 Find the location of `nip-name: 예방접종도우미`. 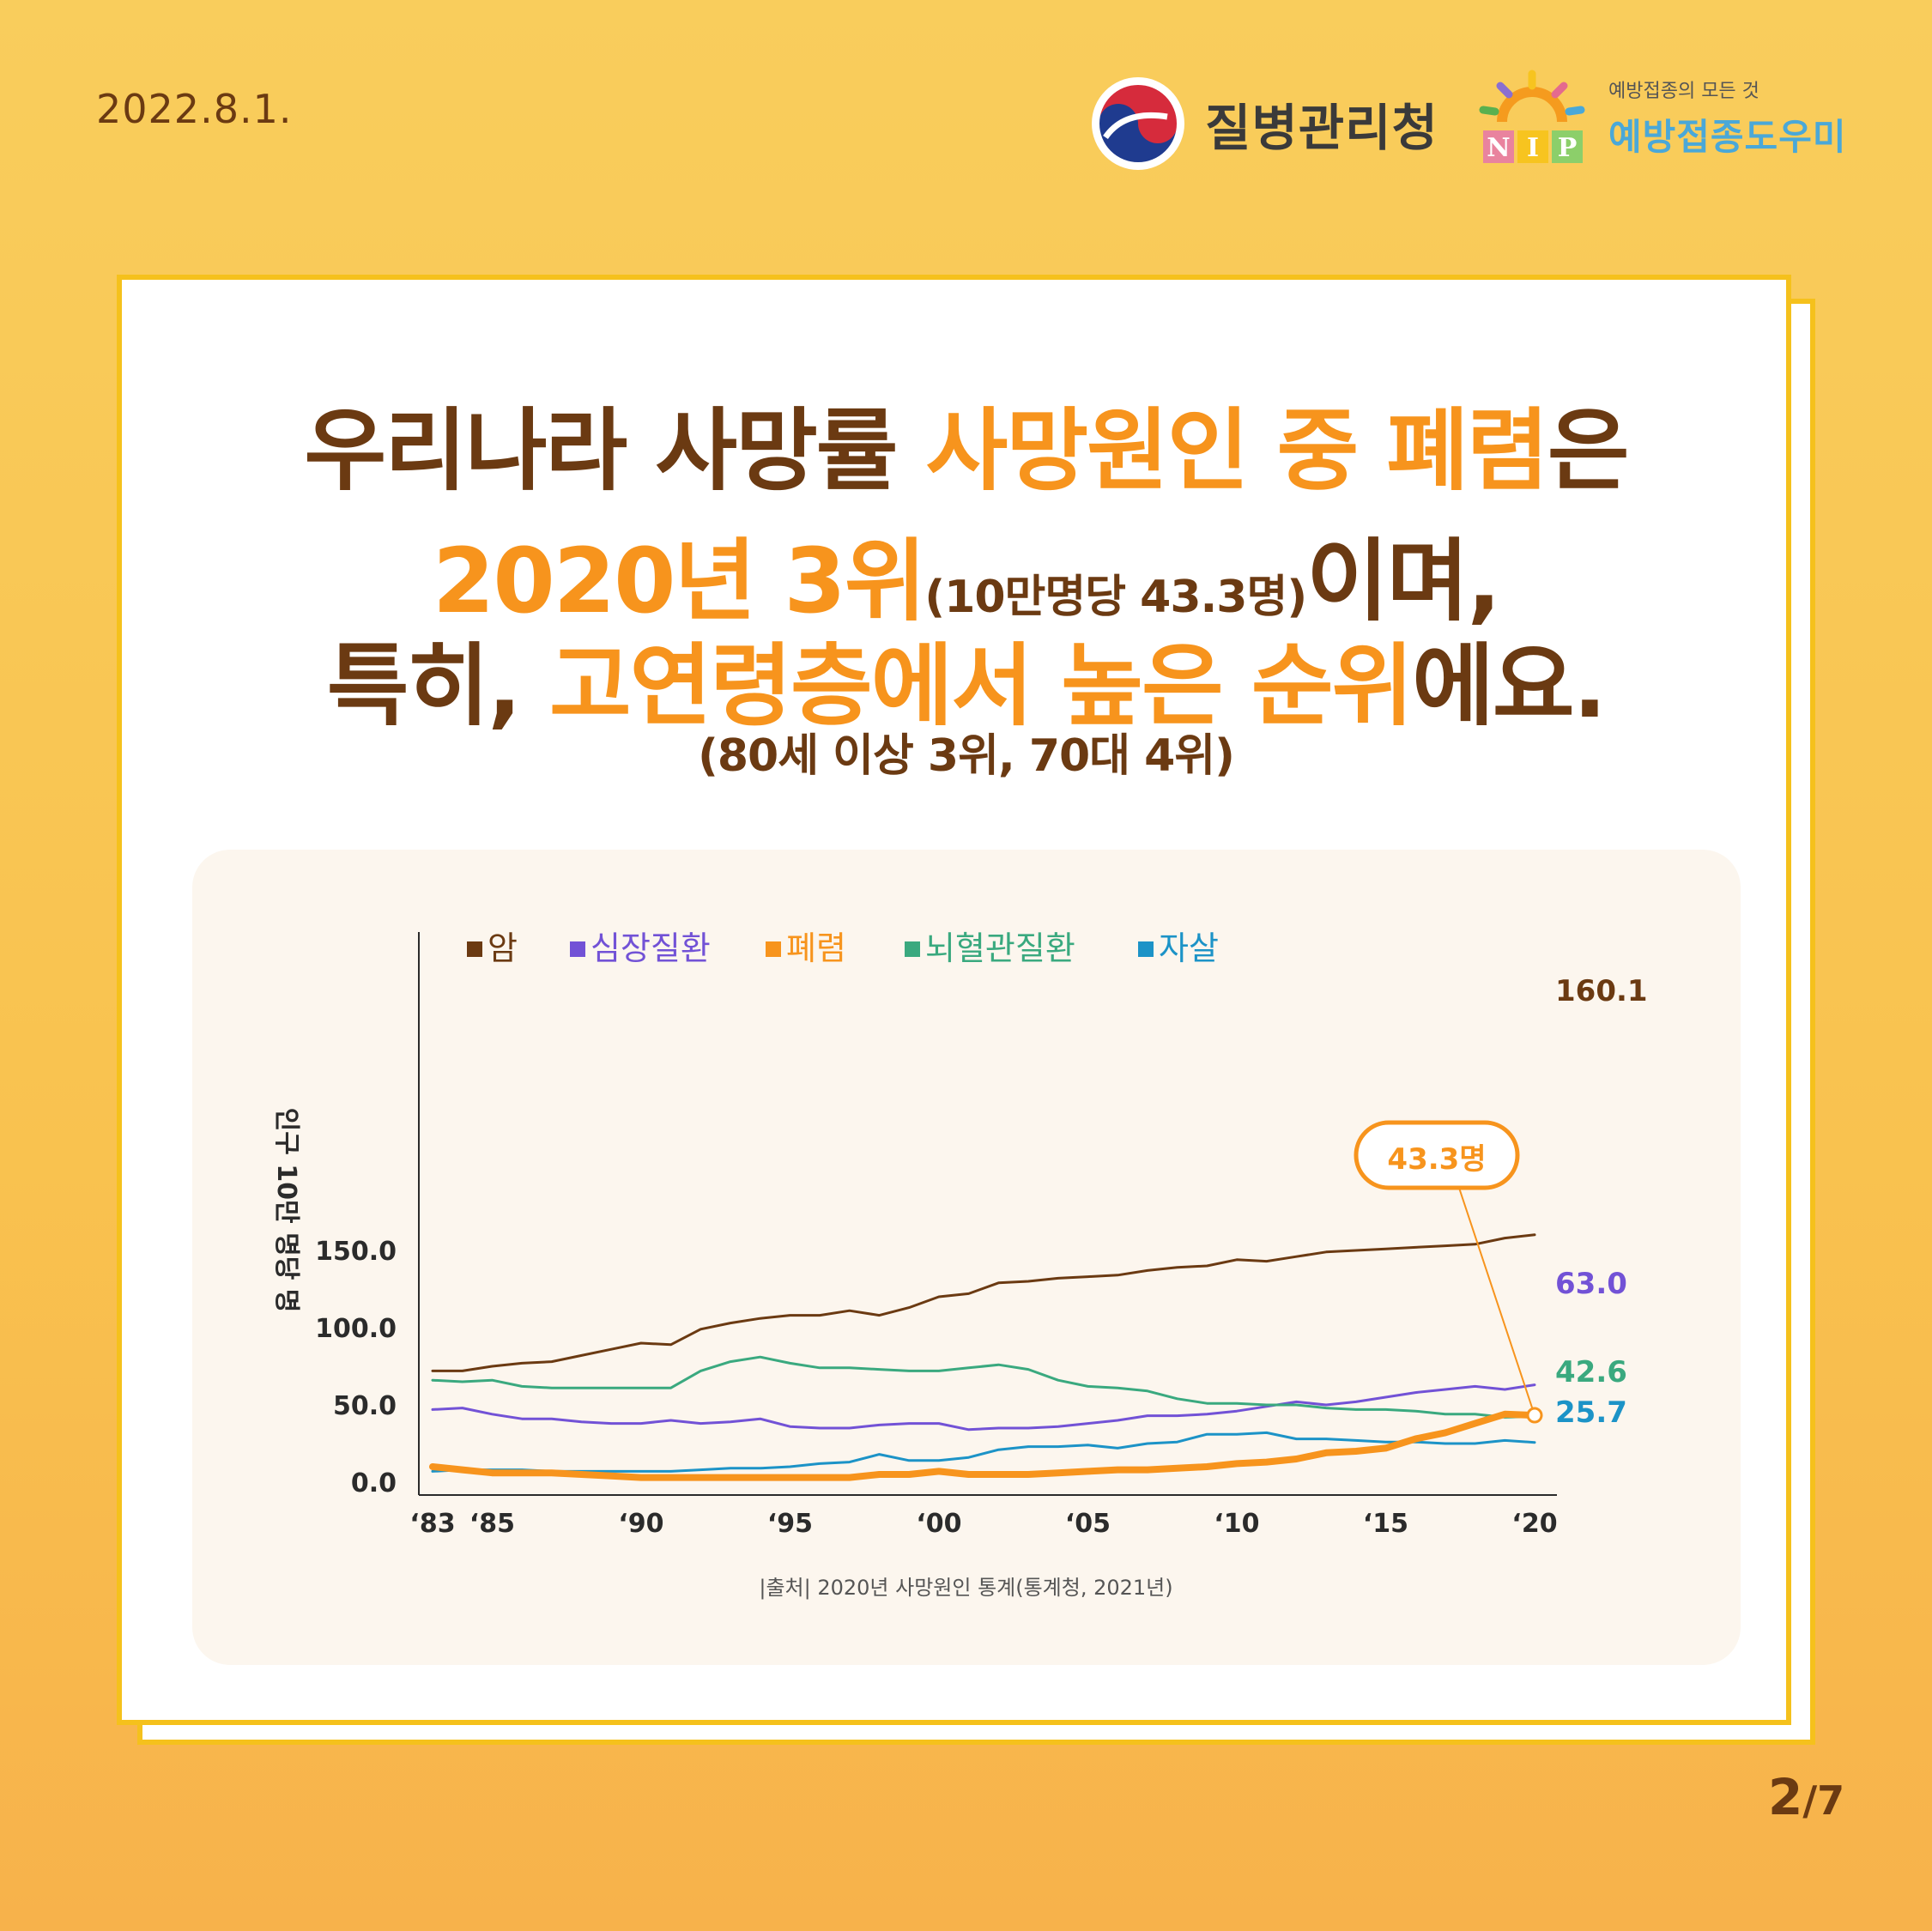

nip-name: 예방접종도우미 is located at coordinates (1728, 137).